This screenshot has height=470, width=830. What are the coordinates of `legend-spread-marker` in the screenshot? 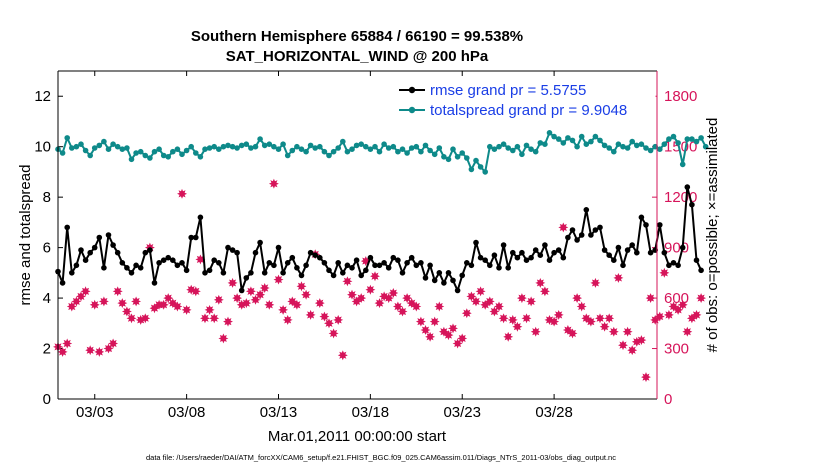 It's located at (412, 110).